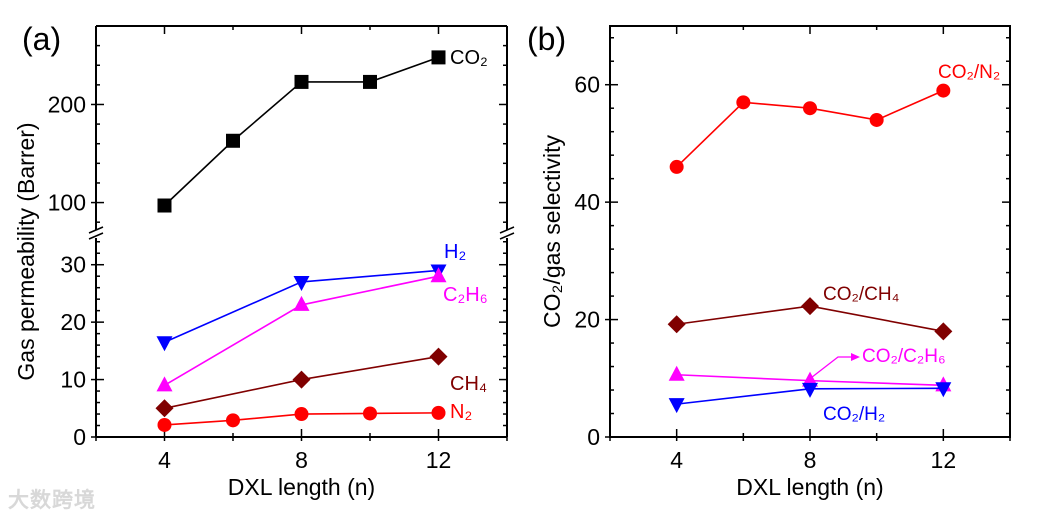 The image size is (1057, 518). I want to click on series-2: C₂H₆, so click(322, 329).